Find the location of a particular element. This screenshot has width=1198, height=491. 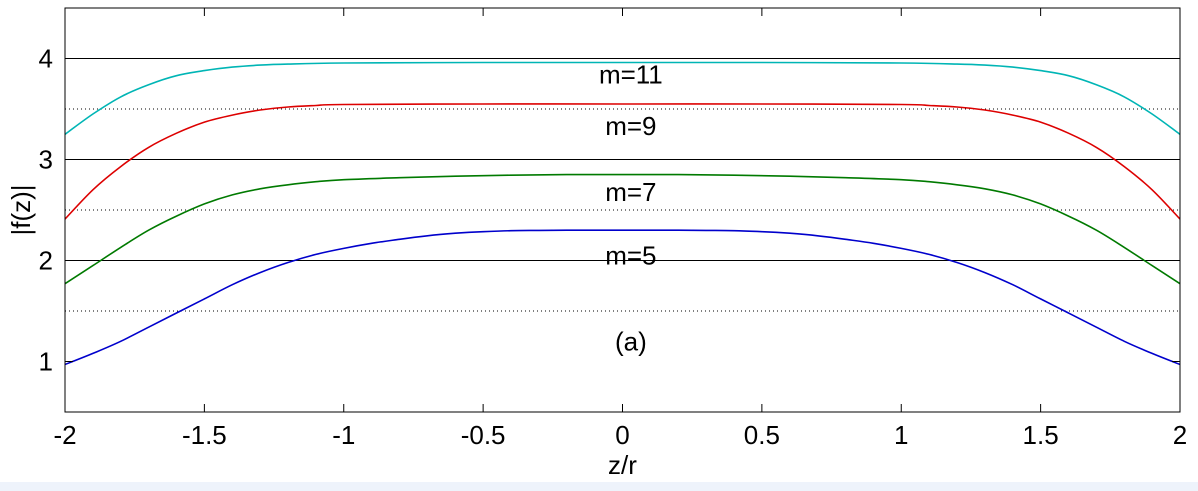

series-label-m11: m=11 is located at coordinates (631, 75).